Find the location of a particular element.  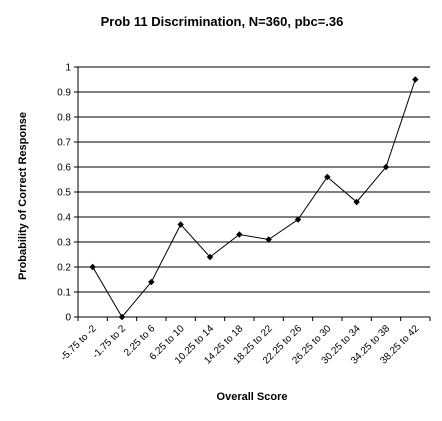

y-axis-label: Probability of Correct Response is located at coordinates (23, 196).